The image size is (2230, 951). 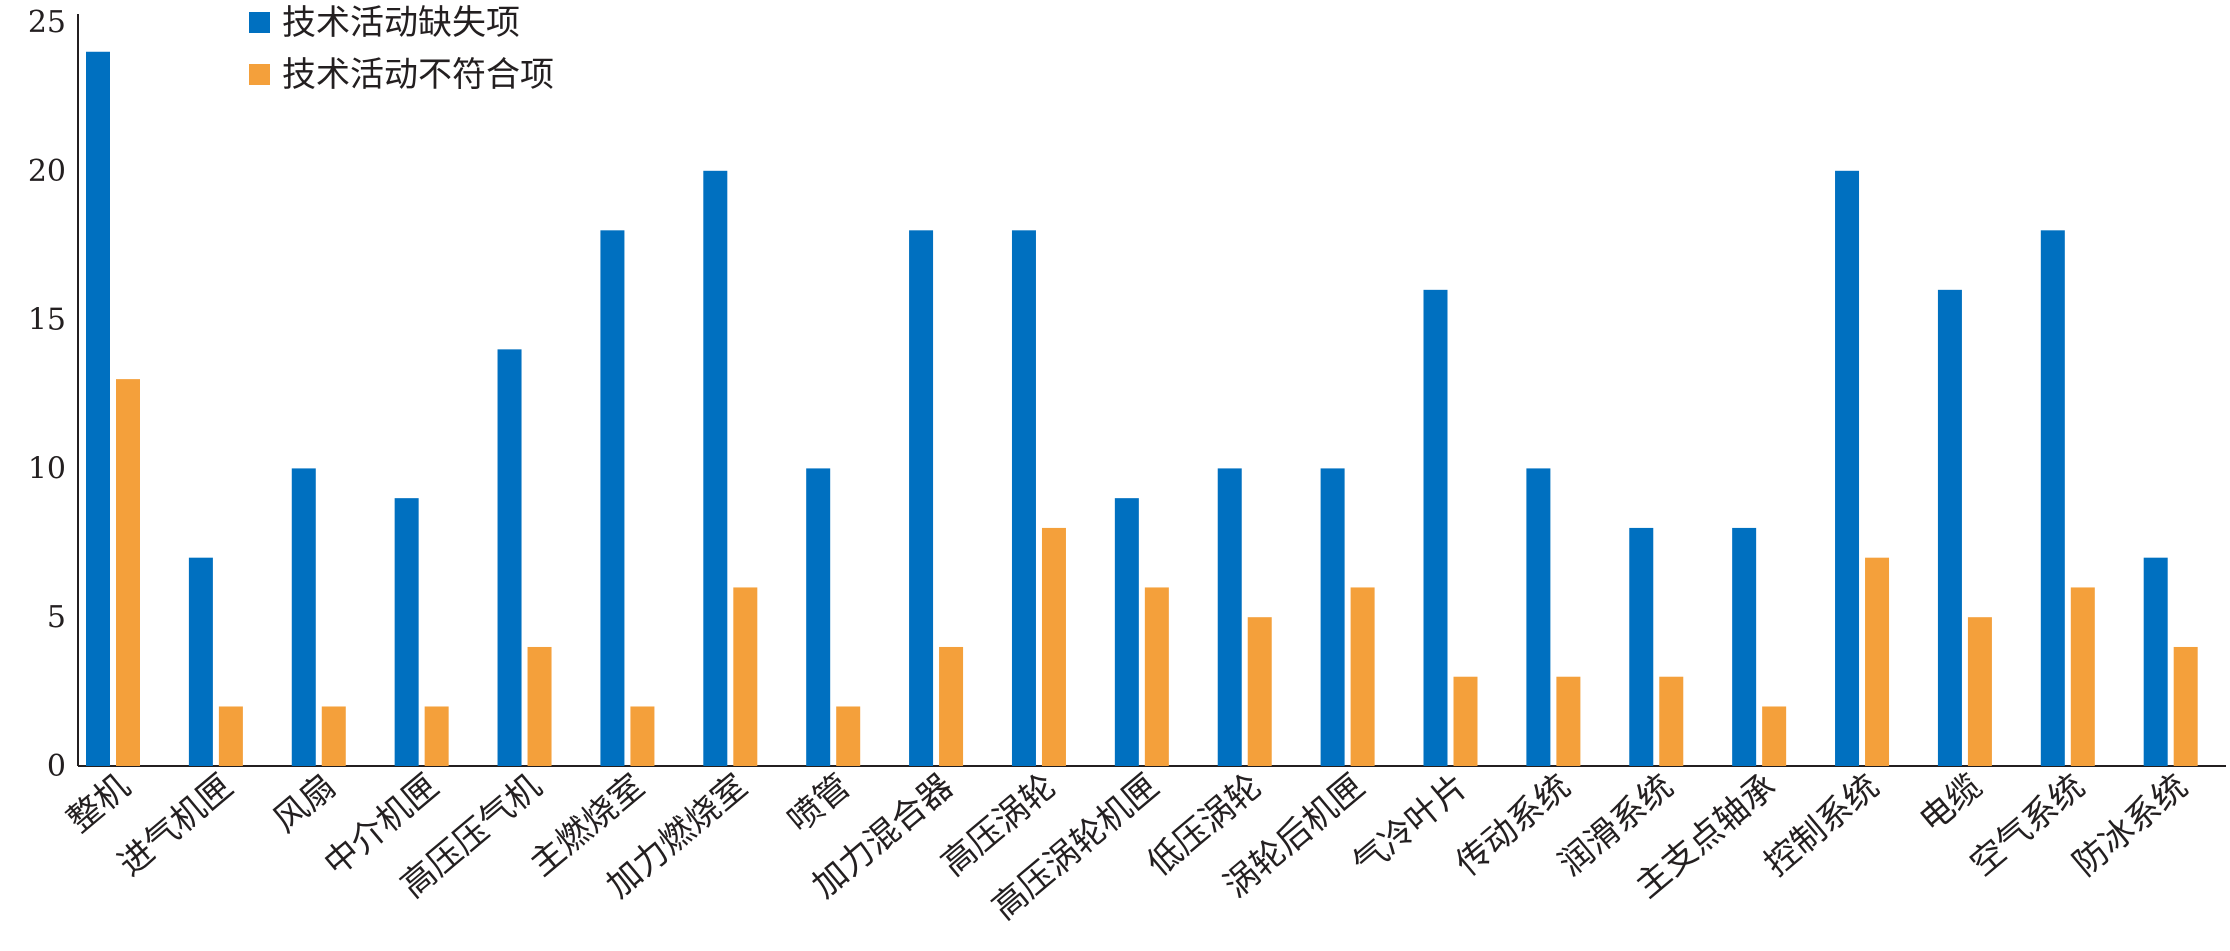 What do you see at coordinates (47, 468) in the screenshot?
I see `y-tick-label: 10` at bounding box center [47, 468].